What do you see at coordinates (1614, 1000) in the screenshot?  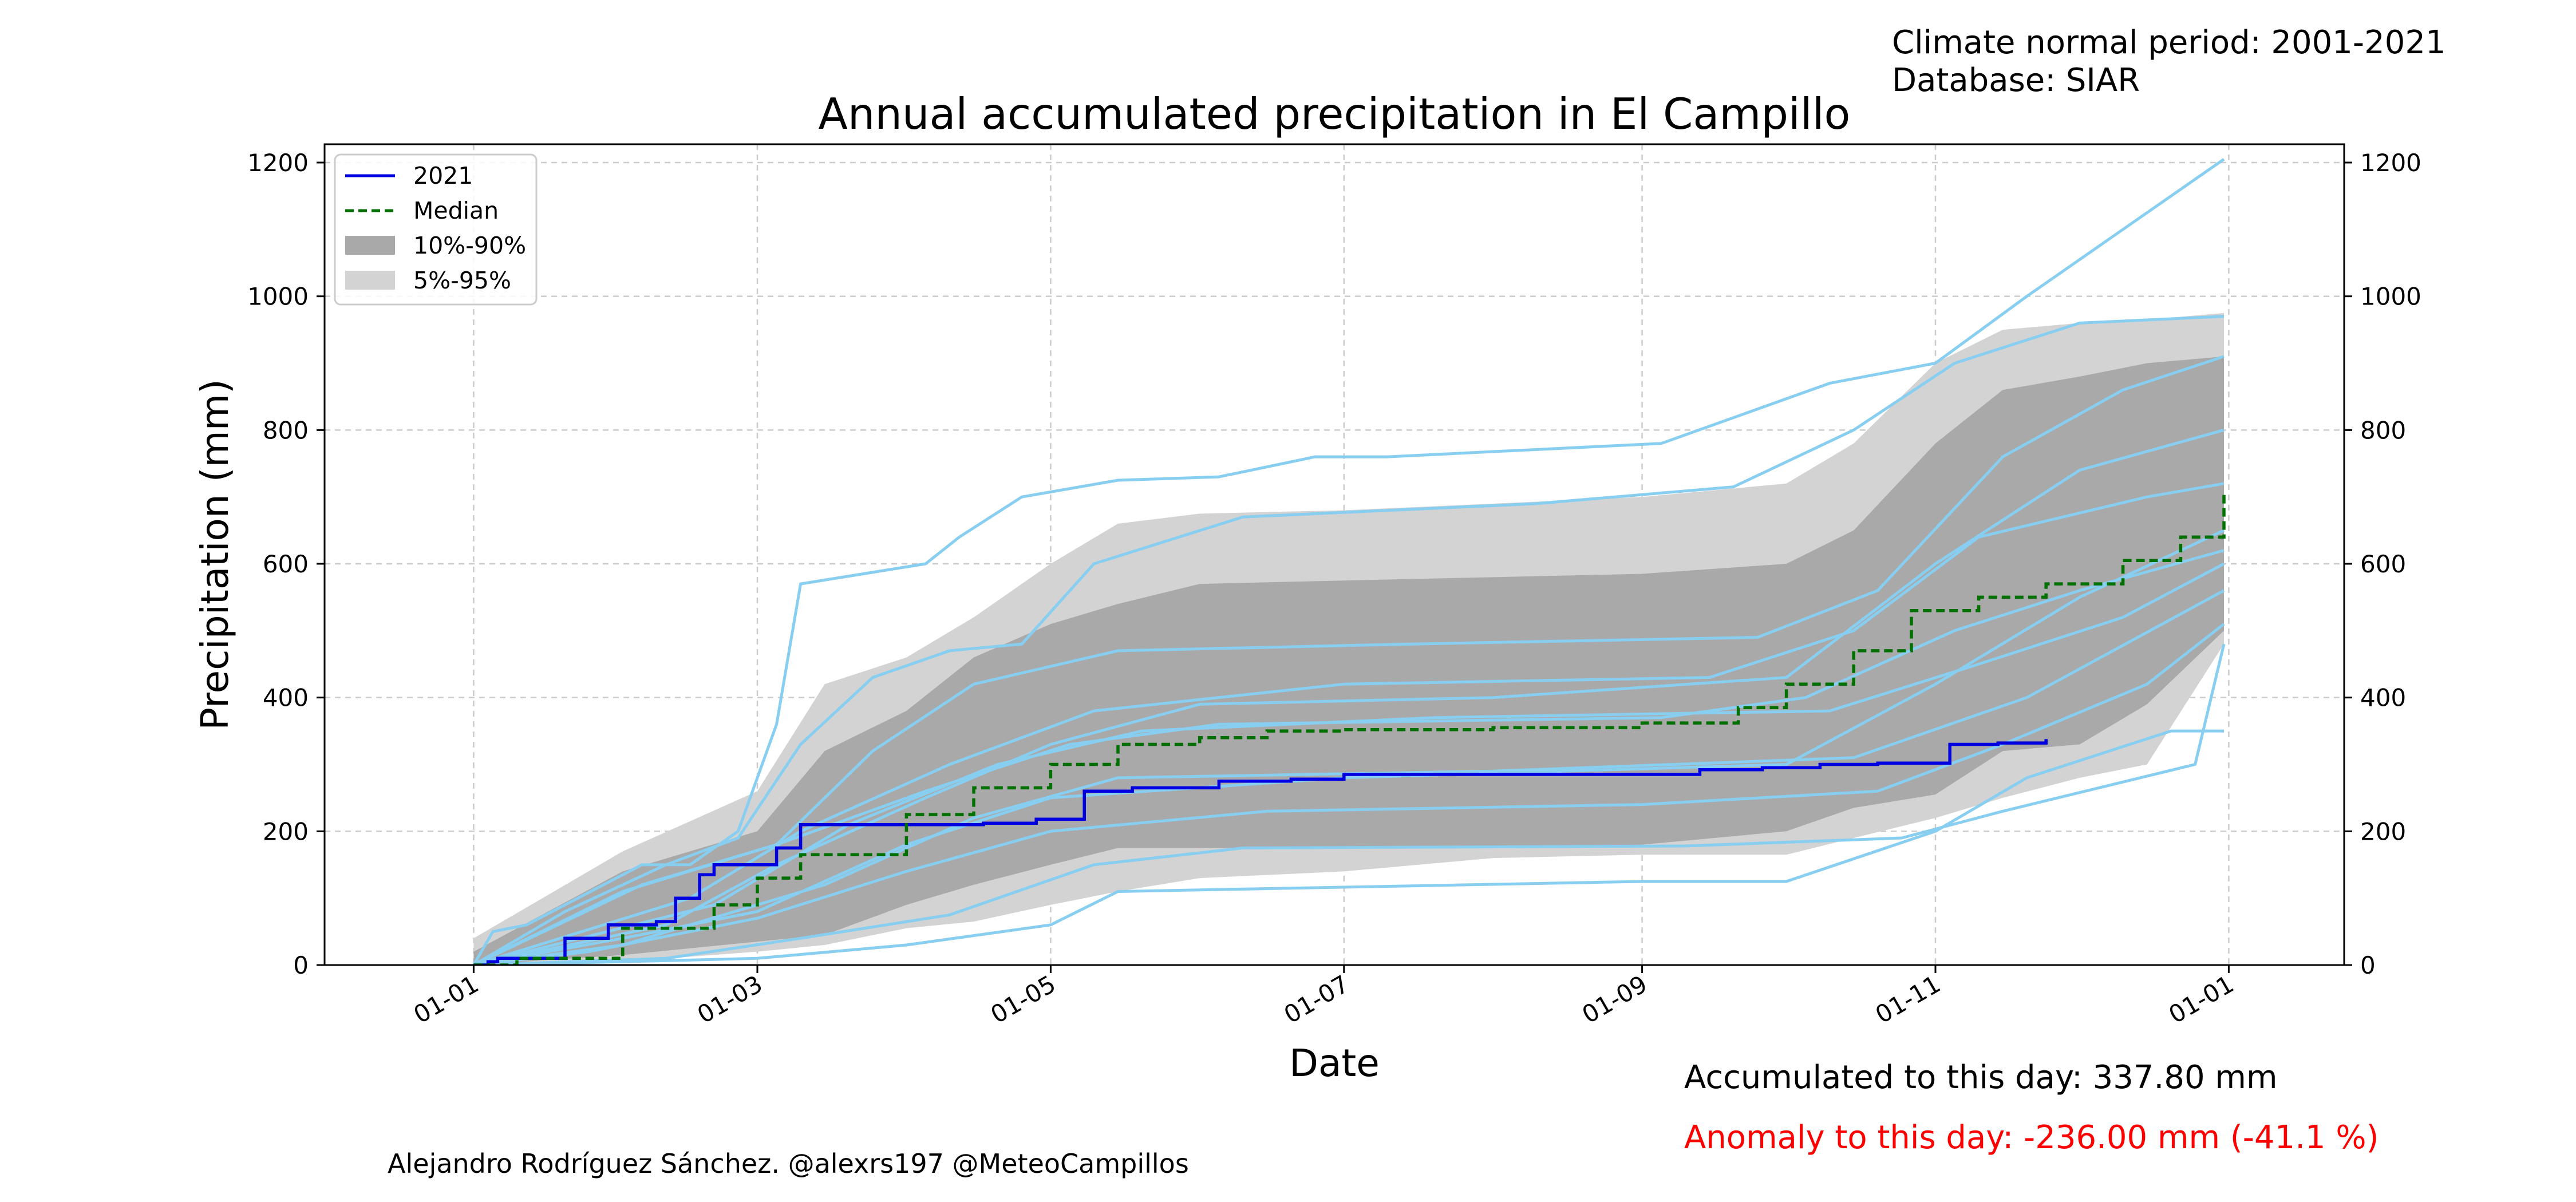 I see `x-tick-label: 01-09` at bounding box center [1614, 1000].